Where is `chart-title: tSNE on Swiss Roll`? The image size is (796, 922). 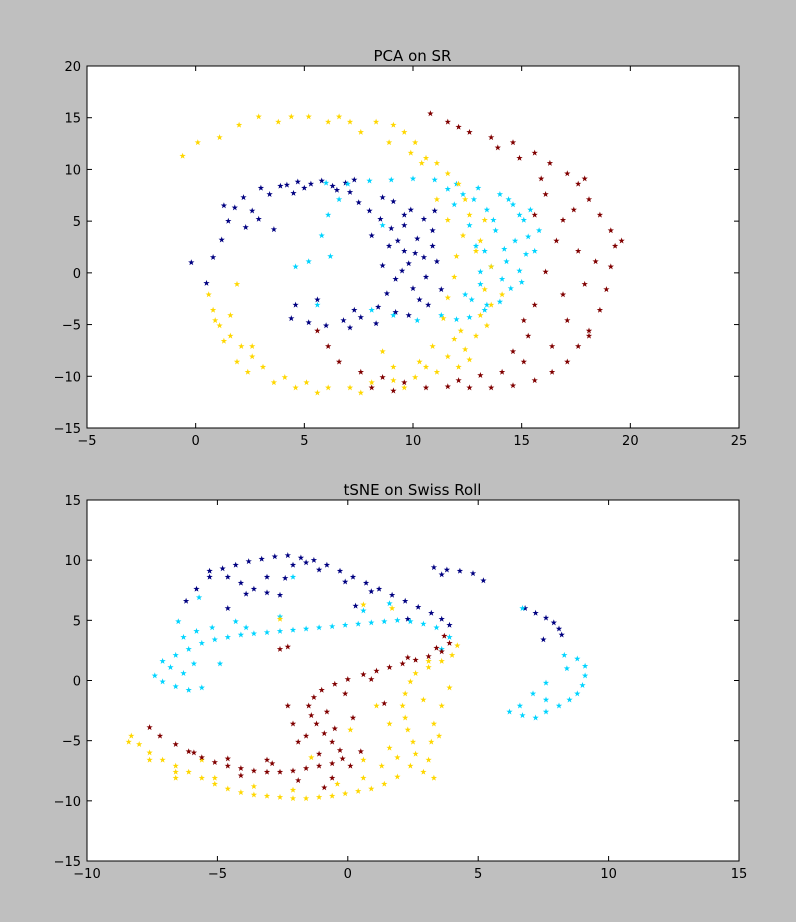
chart-title: tSNE on Swiss Roll is located at coordinates (413, 490).